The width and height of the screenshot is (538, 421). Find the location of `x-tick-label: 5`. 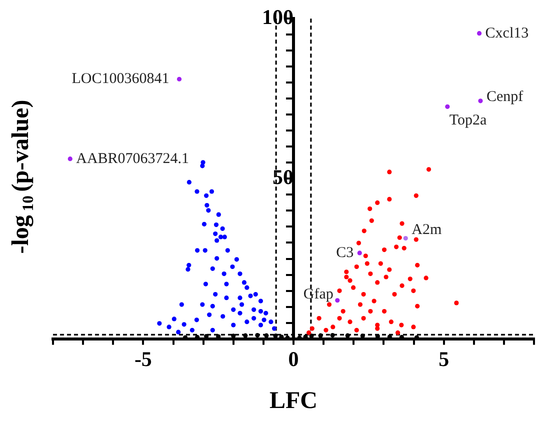

x-tick-label: 5 is located at coordinates (444, 358).